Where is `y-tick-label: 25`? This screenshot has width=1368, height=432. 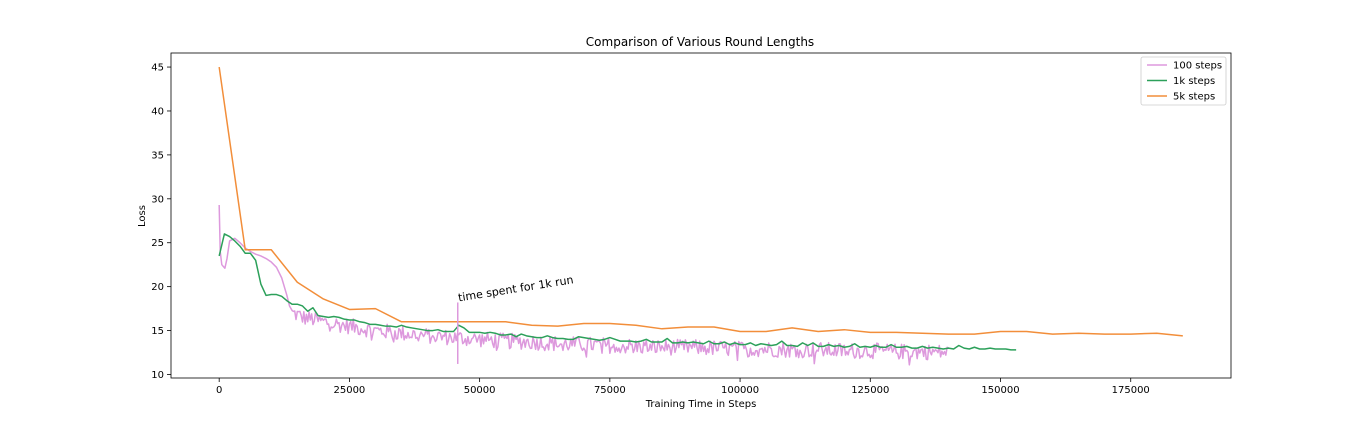
y-tick-label: 25 is located at coordinates (157, 243).